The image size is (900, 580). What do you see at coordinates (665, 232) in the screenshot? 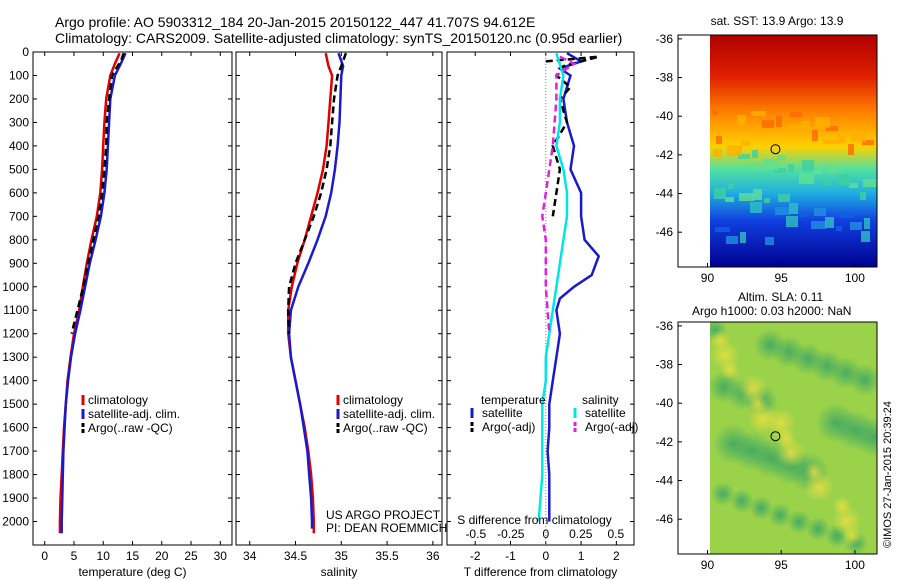
I see `map-y-tick-label: -46` at bounding box center [665, 232].